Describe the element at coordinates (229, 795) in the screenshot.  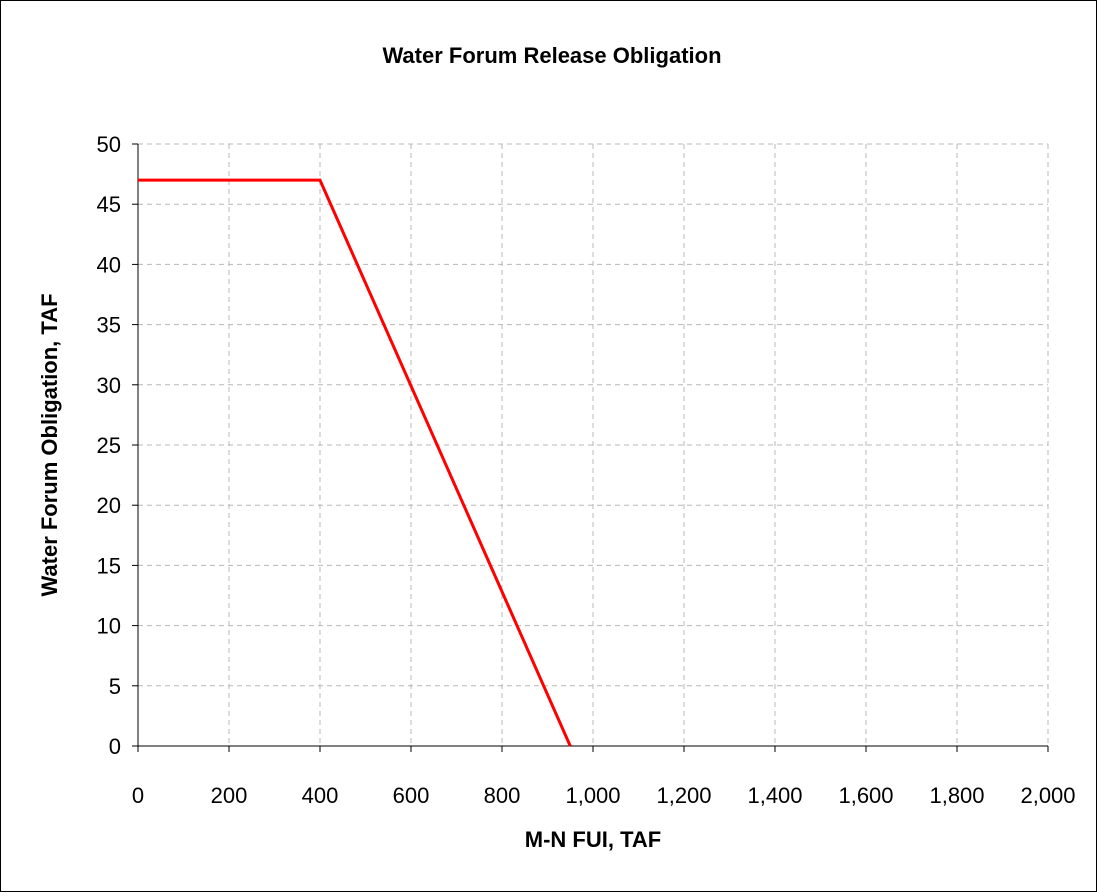
I see `x-tick-label: 200` at that location.